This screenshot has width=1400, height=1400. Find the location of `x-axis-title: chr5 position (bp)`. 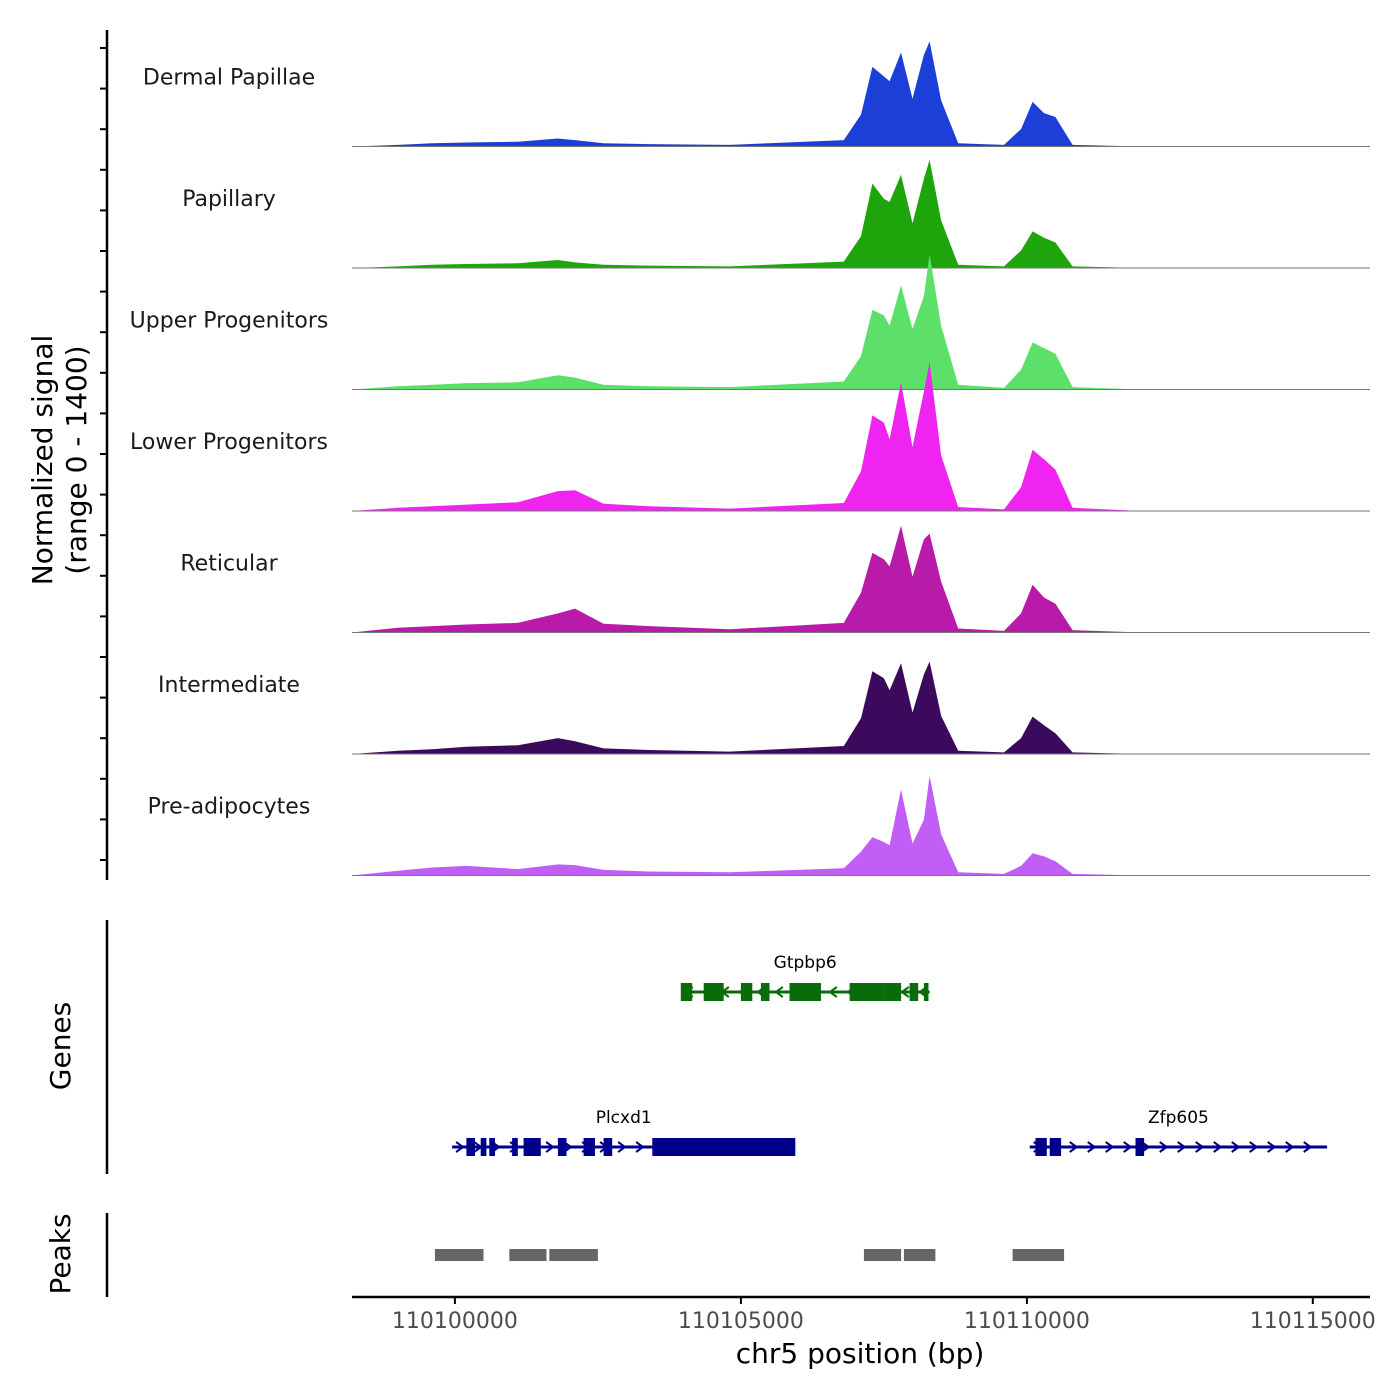

x-axis-title: chr5 position (bp) is located at coordinates (860, 1353).